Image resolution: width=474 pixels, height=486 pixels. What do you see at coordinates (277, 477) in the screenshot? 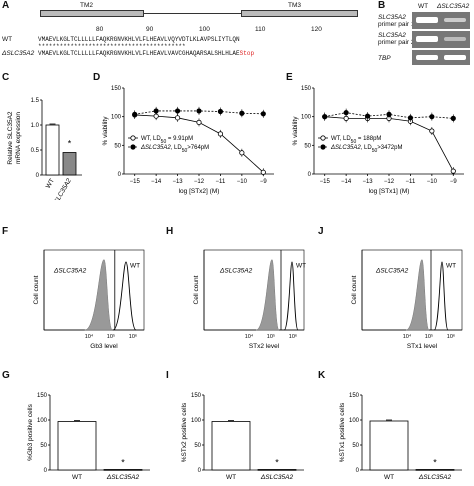
I see `i-xtick-label-1: ΔSLC35A2` at bounding box center [277, 477].